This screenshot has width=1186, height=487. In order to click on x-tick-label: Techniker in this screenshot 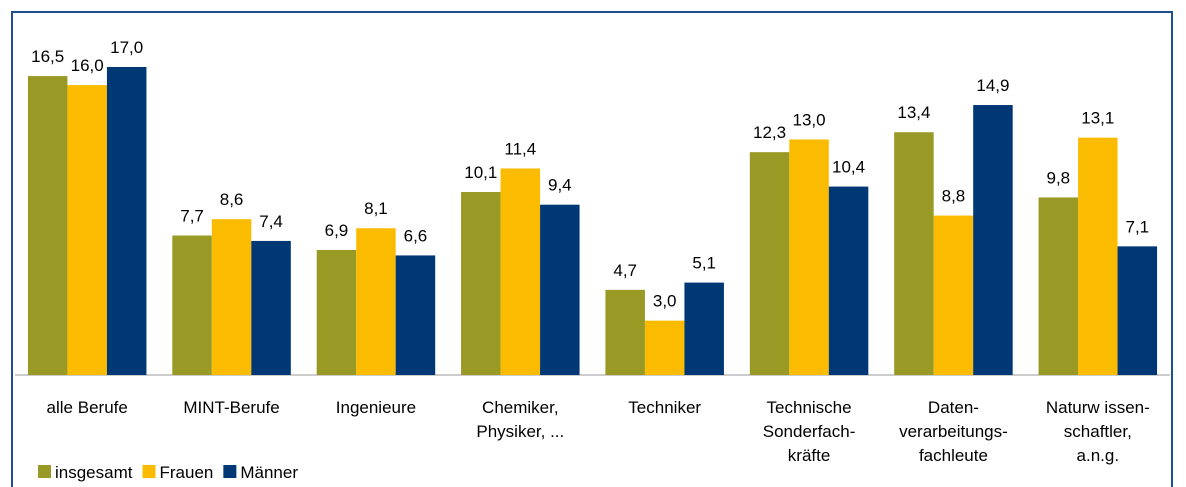, I will do `click(665, 407)`.